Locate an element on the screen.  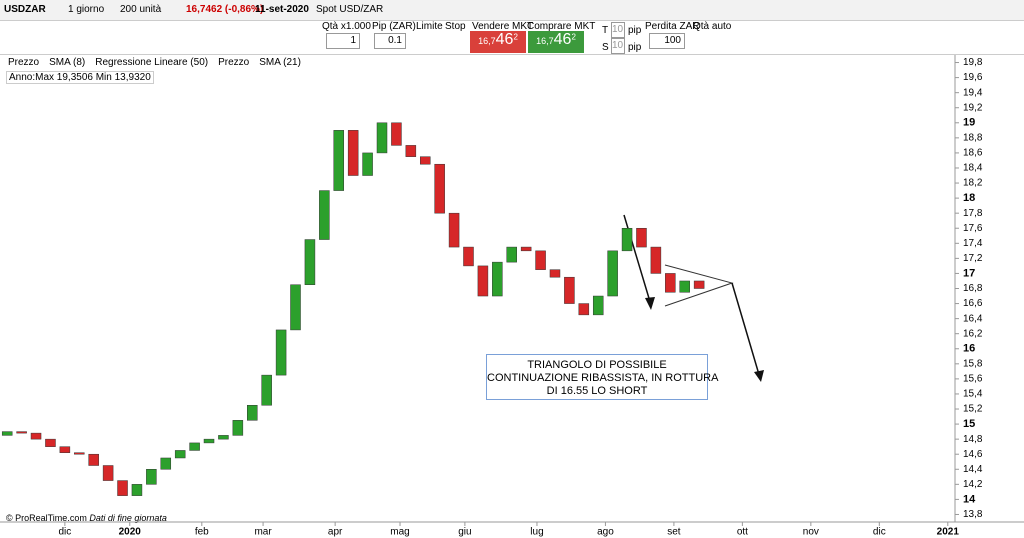
y-tick-label: 15,2 is located at coordinates (973, 409).